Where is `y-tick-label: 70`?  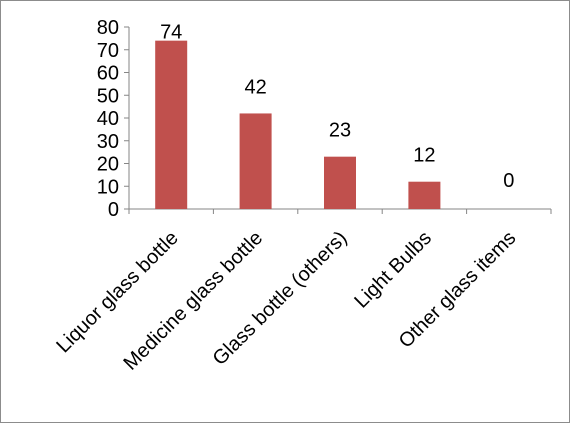 y-tick-label: 70 is located at coordinates (108, 51).